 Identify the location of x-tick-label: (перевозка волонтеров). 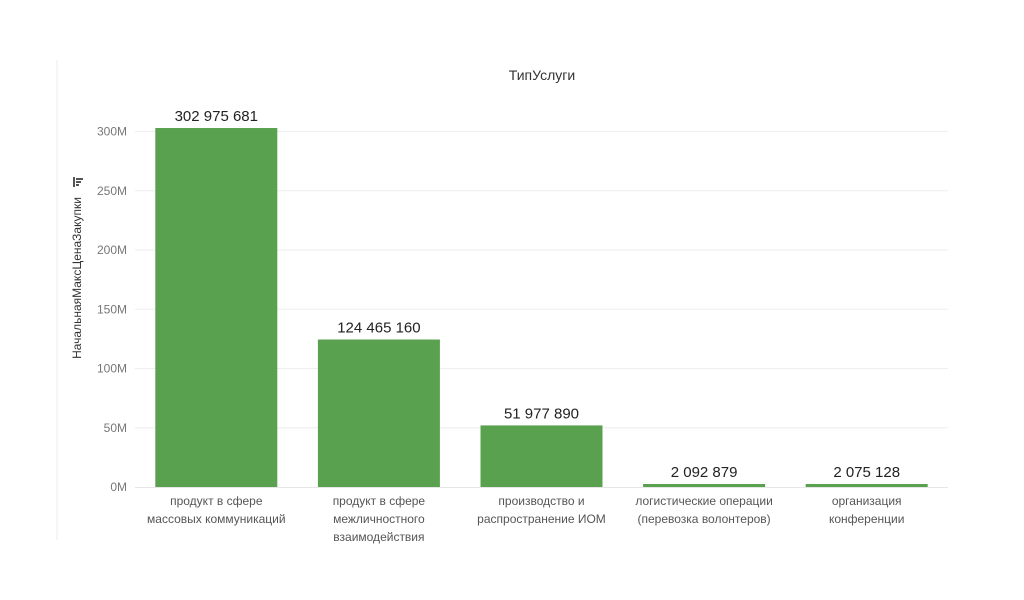
(704, 519).